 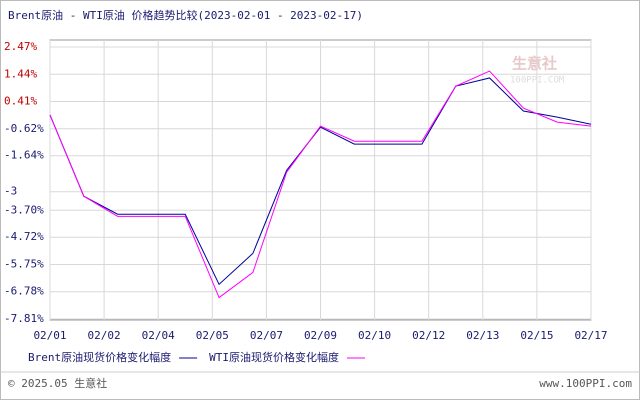 I want to click on x-tick-label: 02/13, so click(x=482, y=335).